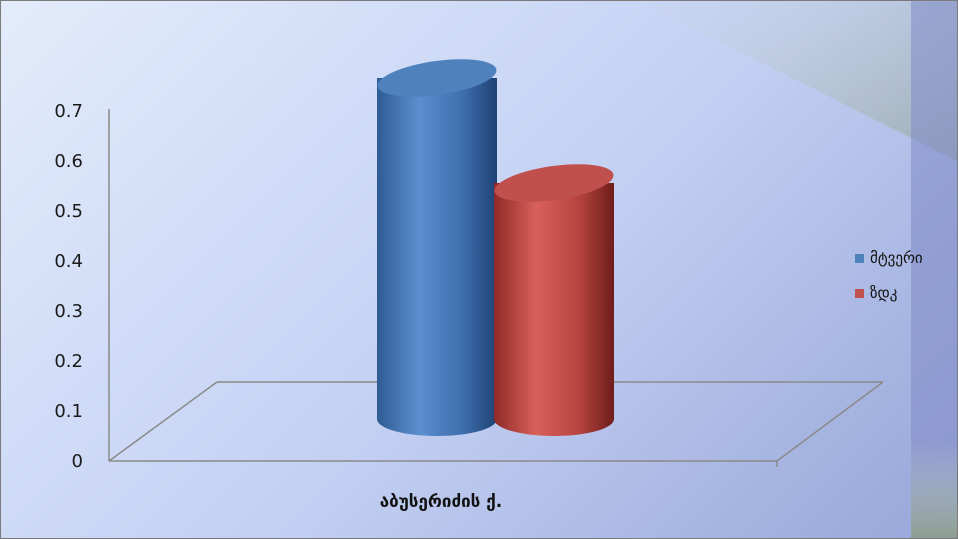 The width and height of the screenshot is (958, 539). Describe the element at coordinates (889, 275) in the screenshot. I see `legend: მტვერი ზდკ` at that location.